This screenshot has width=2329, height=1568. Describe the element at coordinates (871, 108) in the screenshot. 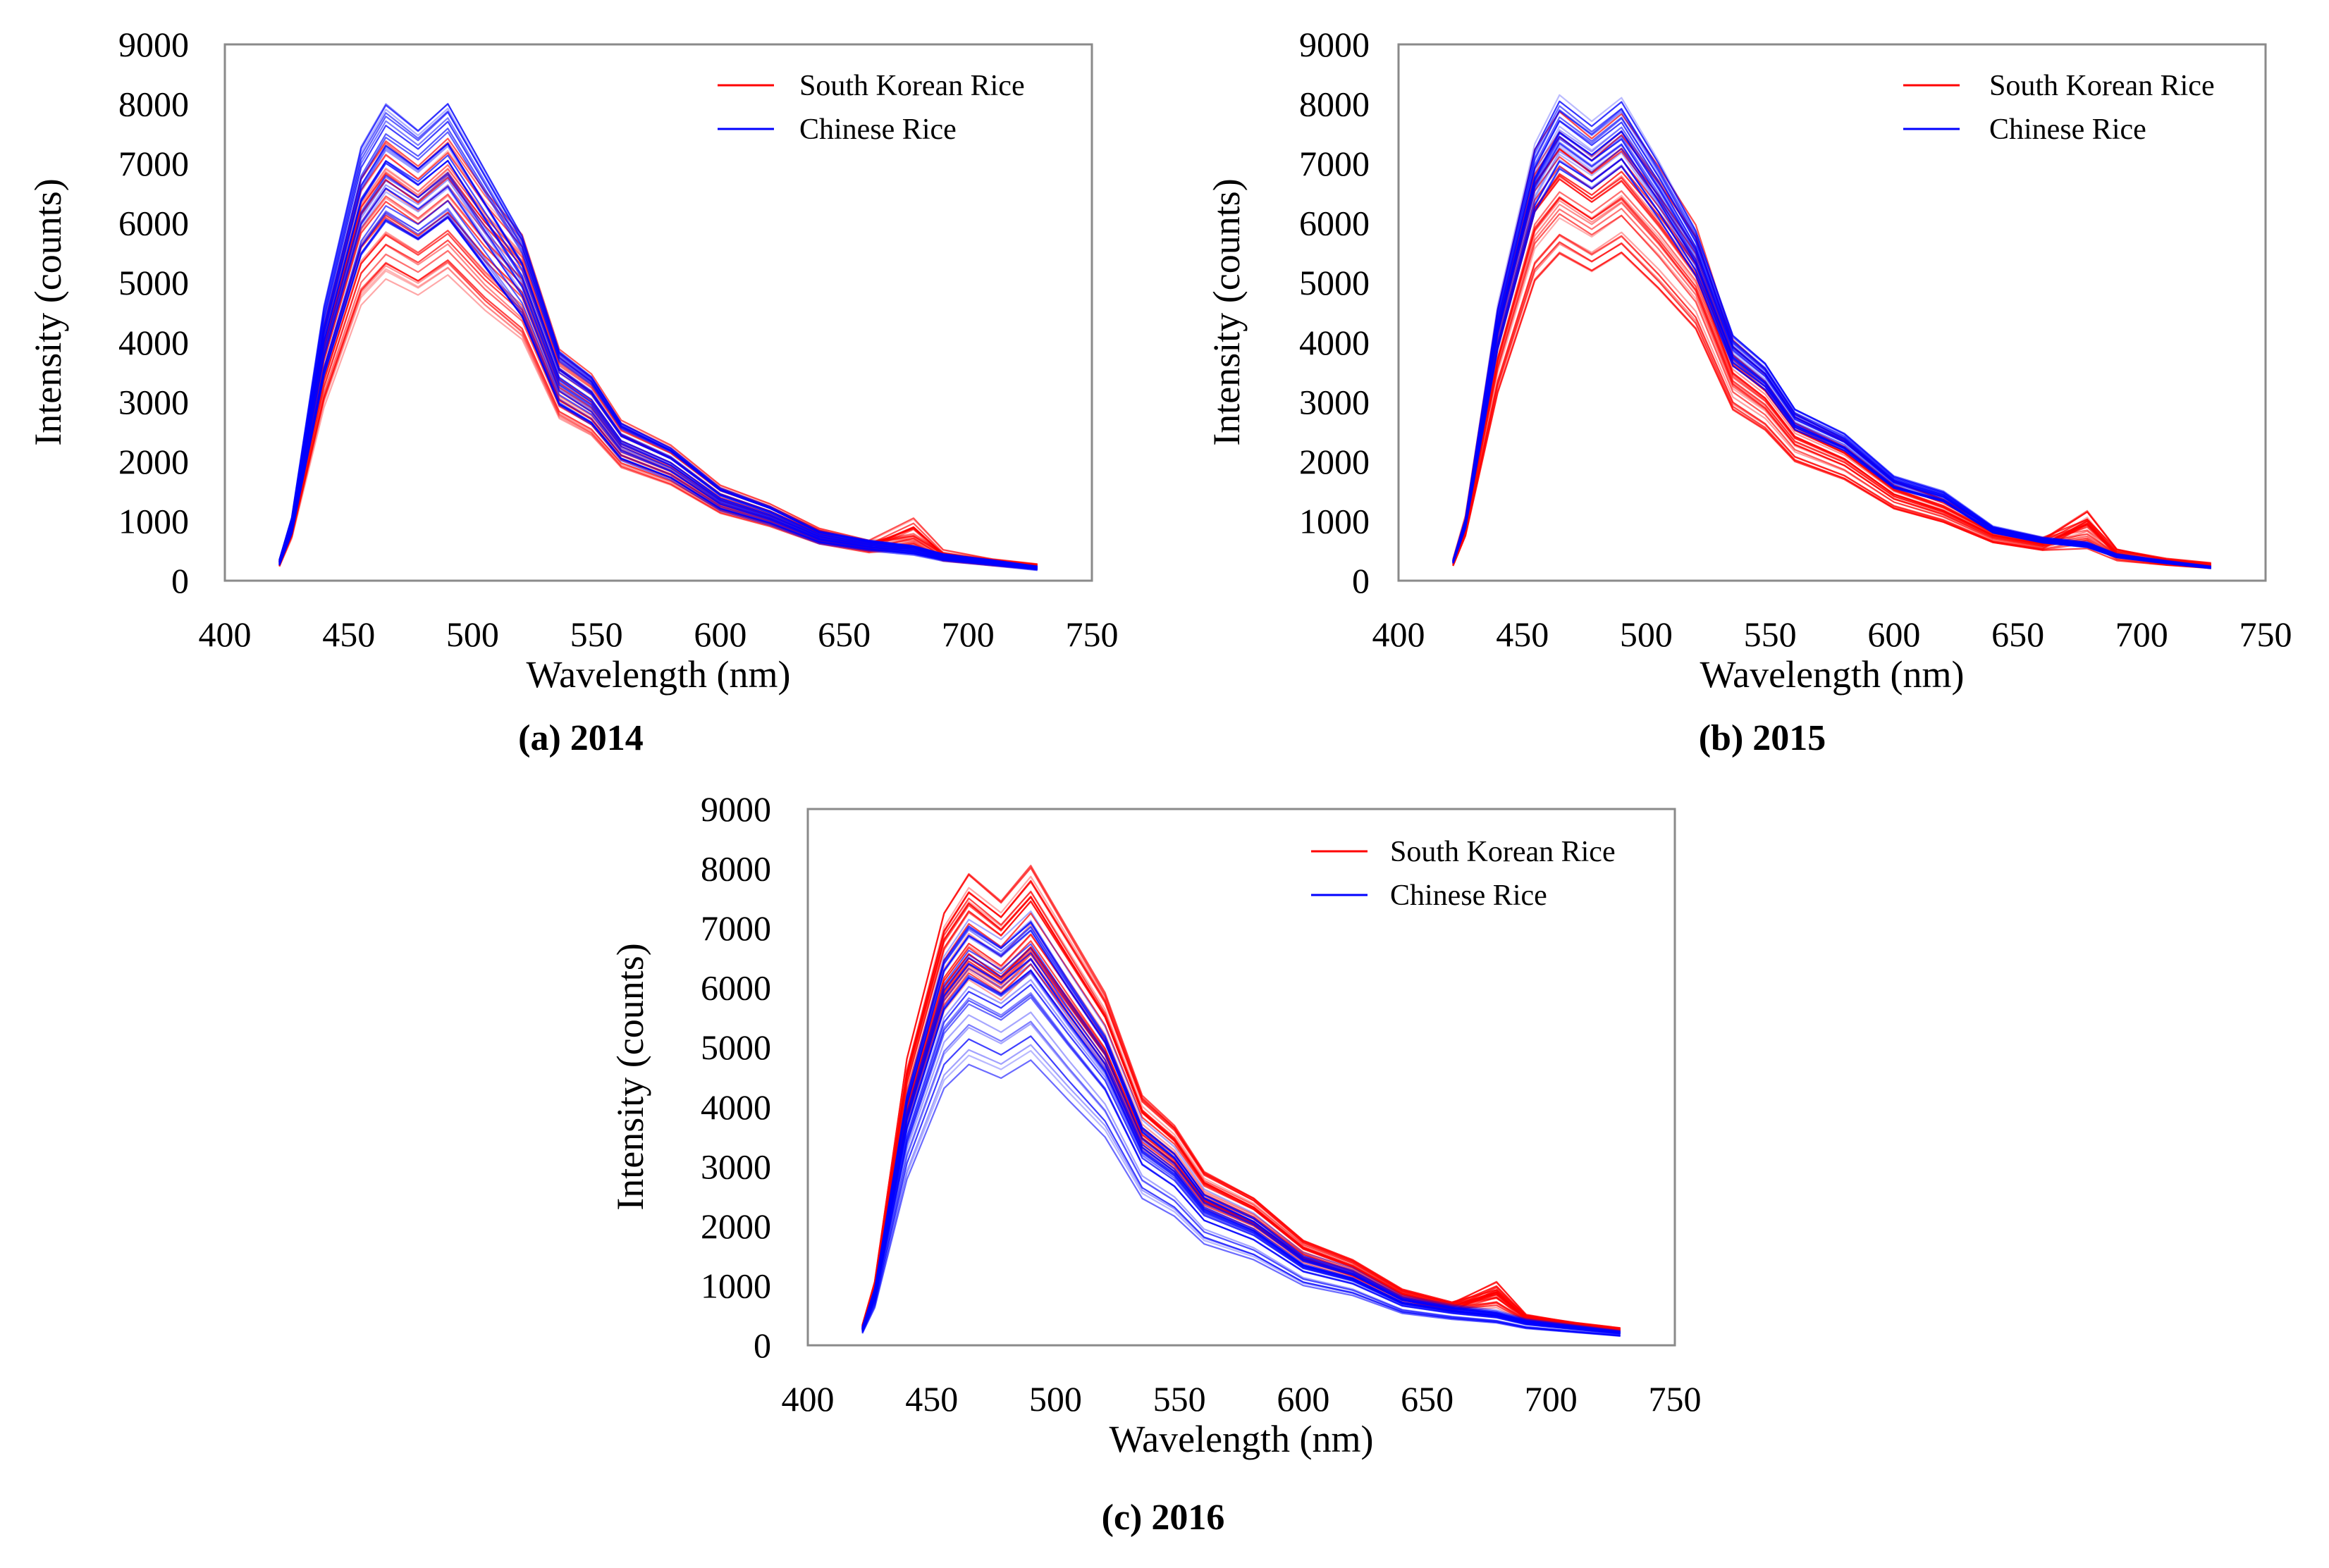

I see `legend-a: South Korean Rice Chinese Rice` at that location.